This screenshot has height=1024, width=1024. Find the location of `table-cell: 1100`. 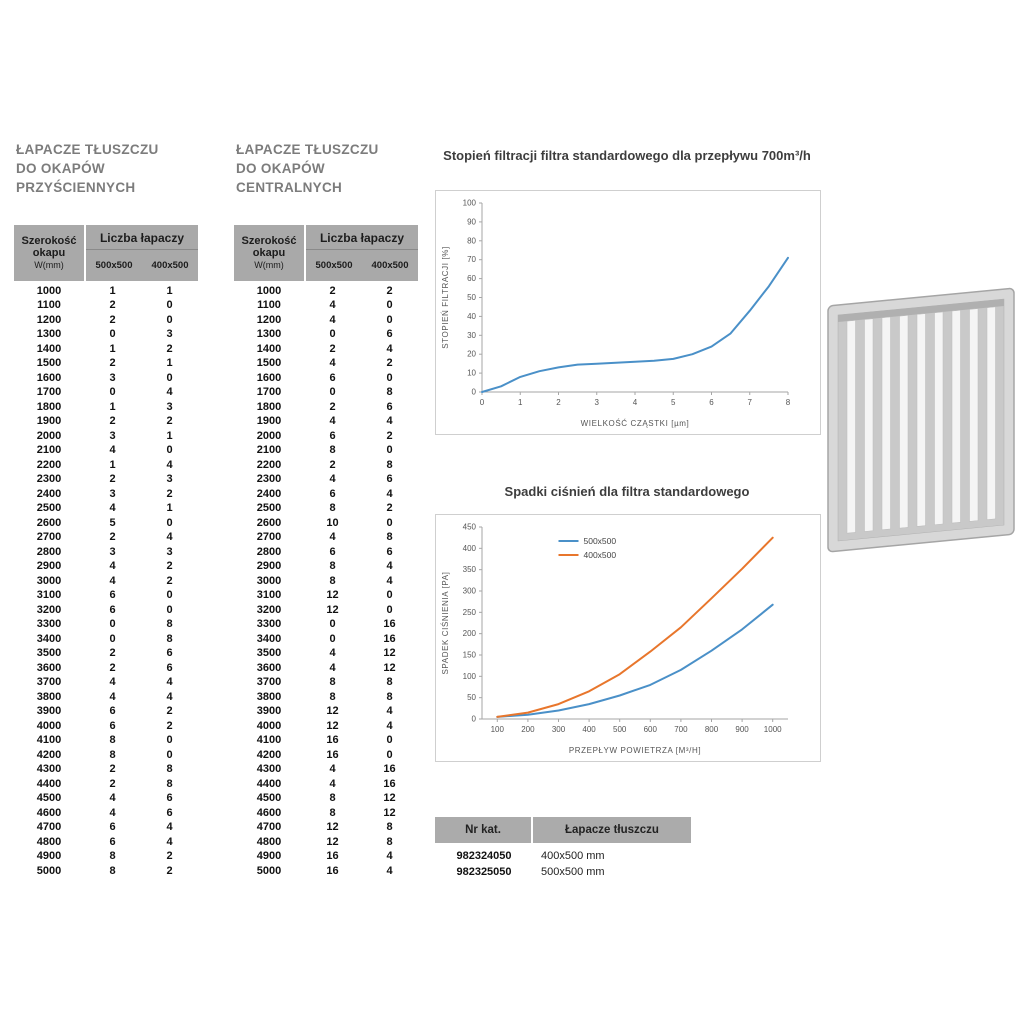

table-cell: 1100 is located at coordinates (269, 305).